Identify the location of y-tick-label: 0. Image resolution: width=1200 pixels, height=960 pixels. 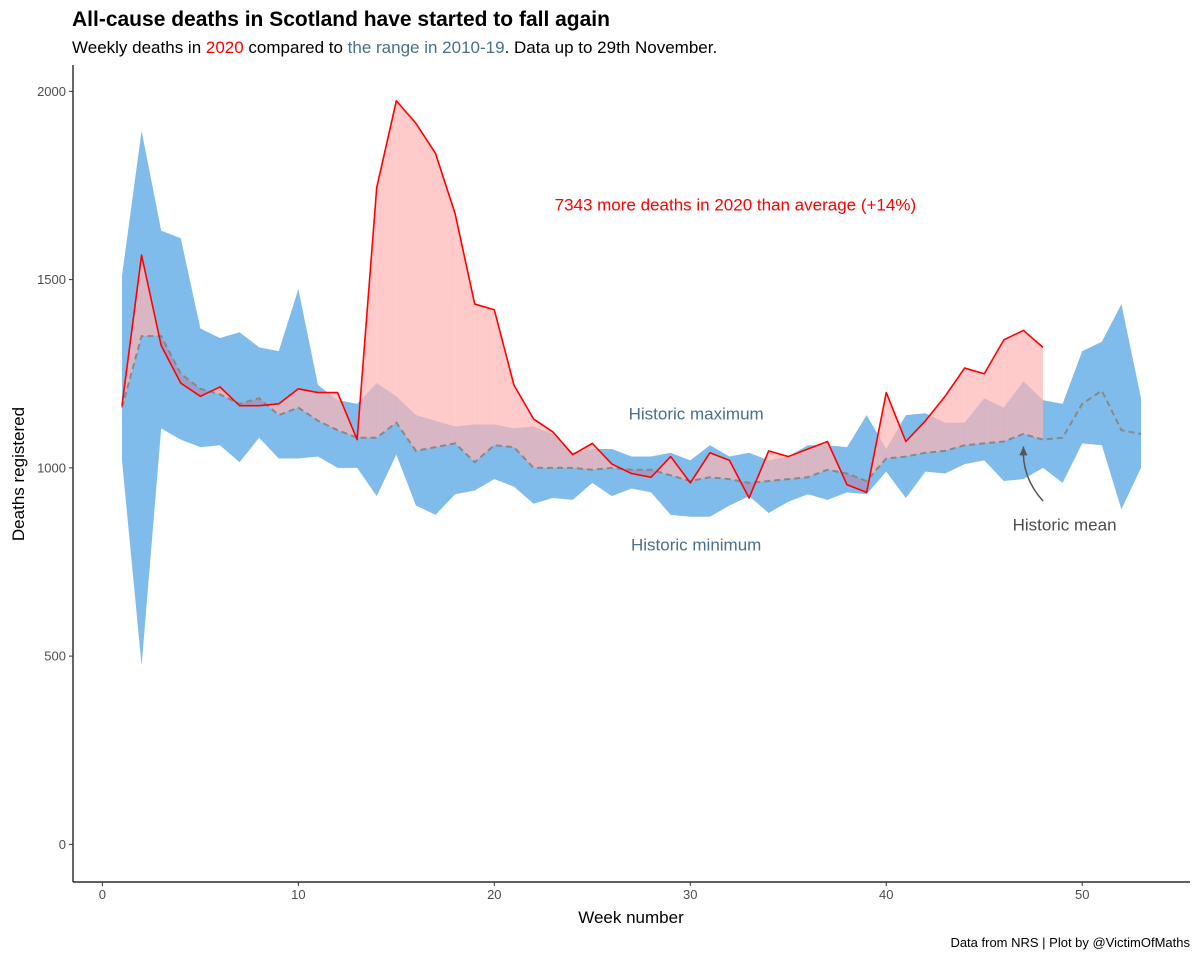
(62, 844).